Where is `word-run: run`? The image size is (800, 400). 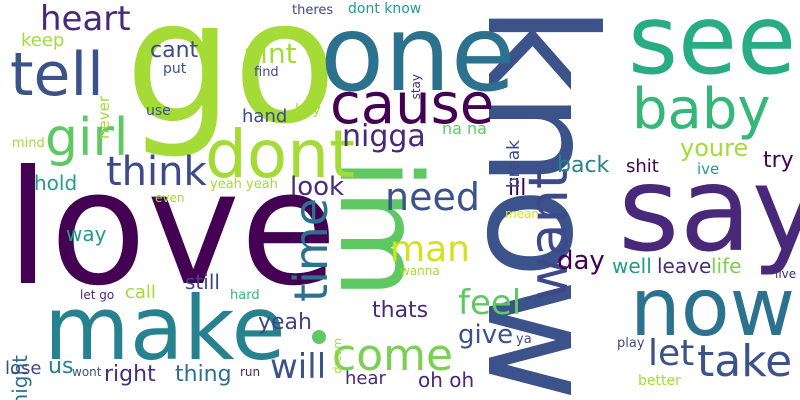
word-run: run is located at coordinates (250, 372).